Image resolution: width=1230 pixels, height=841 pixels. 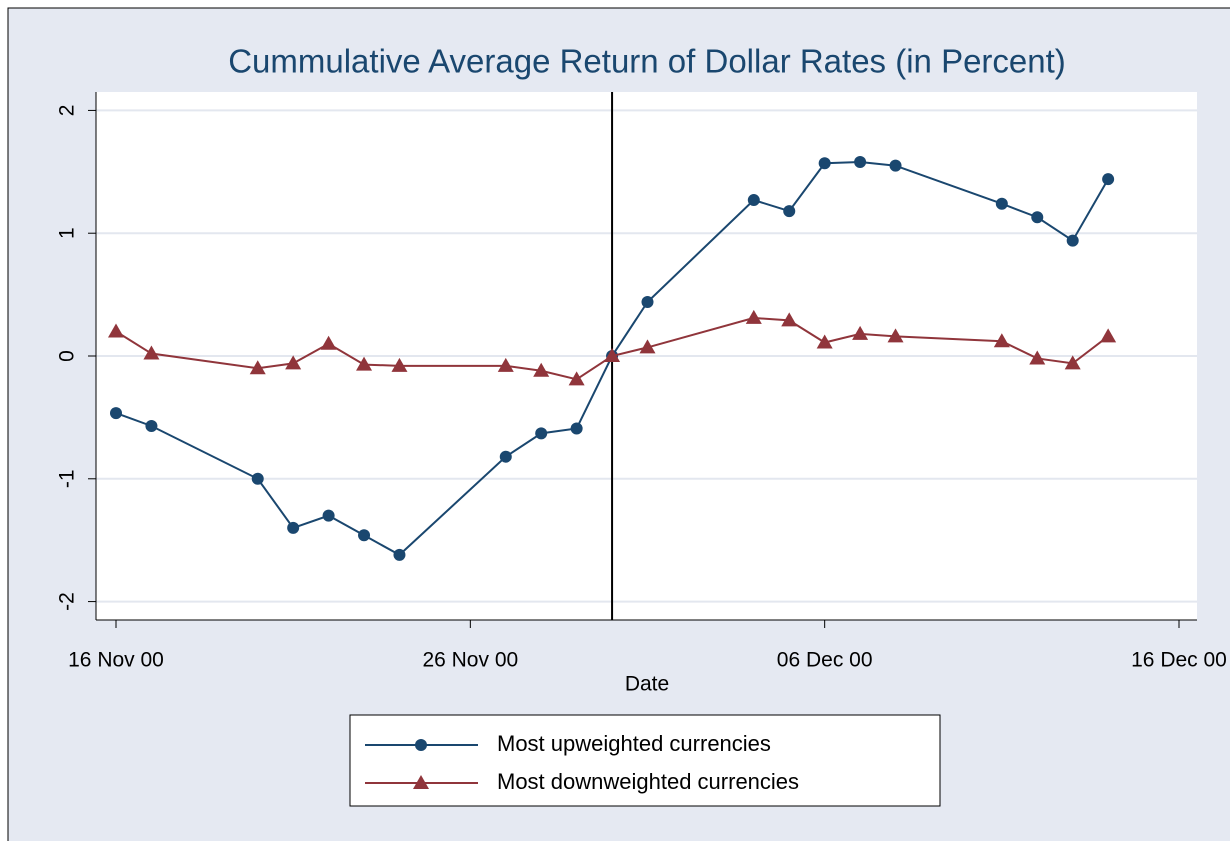 What do you see at coordinates (648, 781) in the screenshot?
I see `legend-label: Most downweighted currencies` at bounding box center [648, 781].